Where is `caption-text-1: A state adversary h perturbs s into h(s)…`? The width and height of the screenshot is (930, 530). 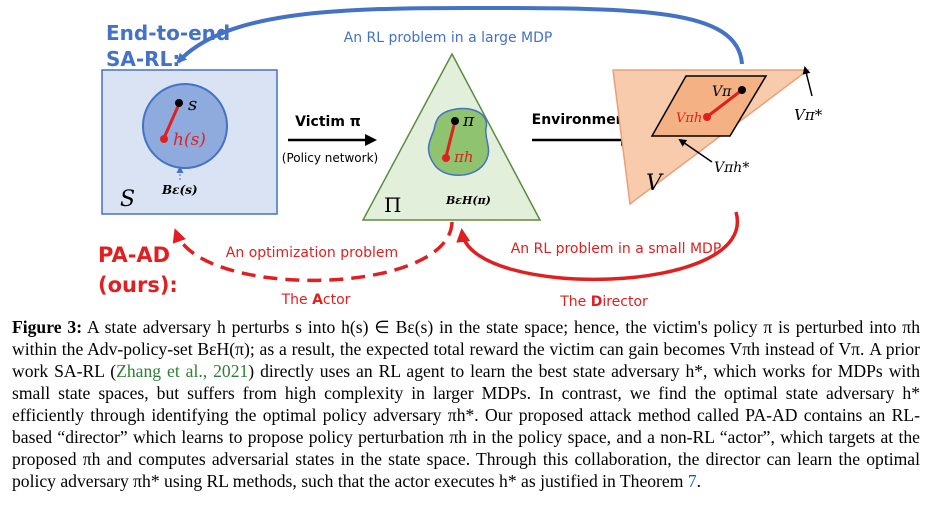 caption-text-1: A state adversary h perturbs s into h(s)… is located at coordinates (466, 349).